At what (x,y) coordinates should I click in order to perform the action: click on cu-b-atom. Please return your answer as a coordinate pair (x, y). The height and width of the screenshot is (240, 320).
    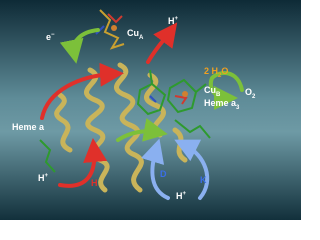
    Looking at the image, I should click on (185, 94).